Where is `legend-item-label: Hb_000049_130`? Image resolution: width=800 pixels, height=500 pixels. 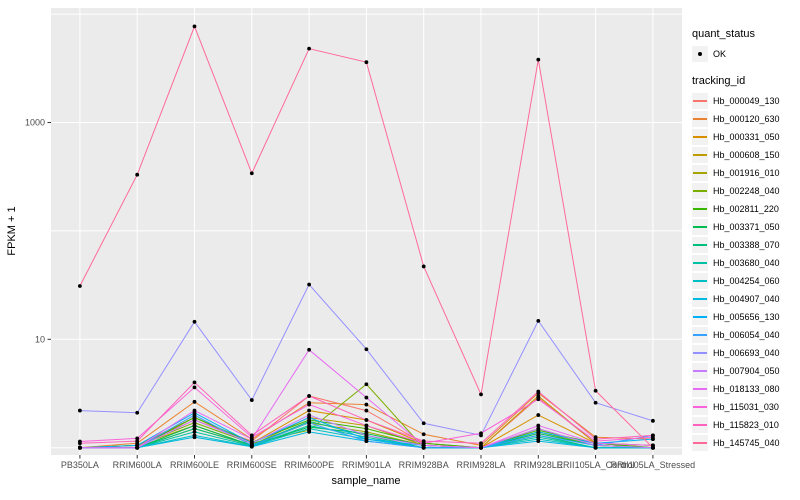 legend-item-label: Hb_000049_130 is located at coordinates (746, 101).